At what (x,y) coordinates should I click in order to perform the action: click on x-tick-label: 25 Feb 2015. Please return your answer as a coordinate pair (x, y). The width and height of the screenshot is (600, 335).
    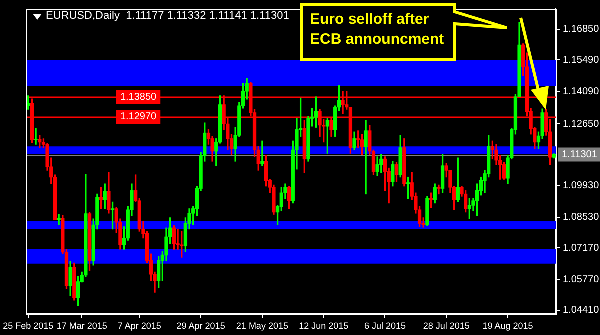
    Looking at the image, I should click on (28, 326).